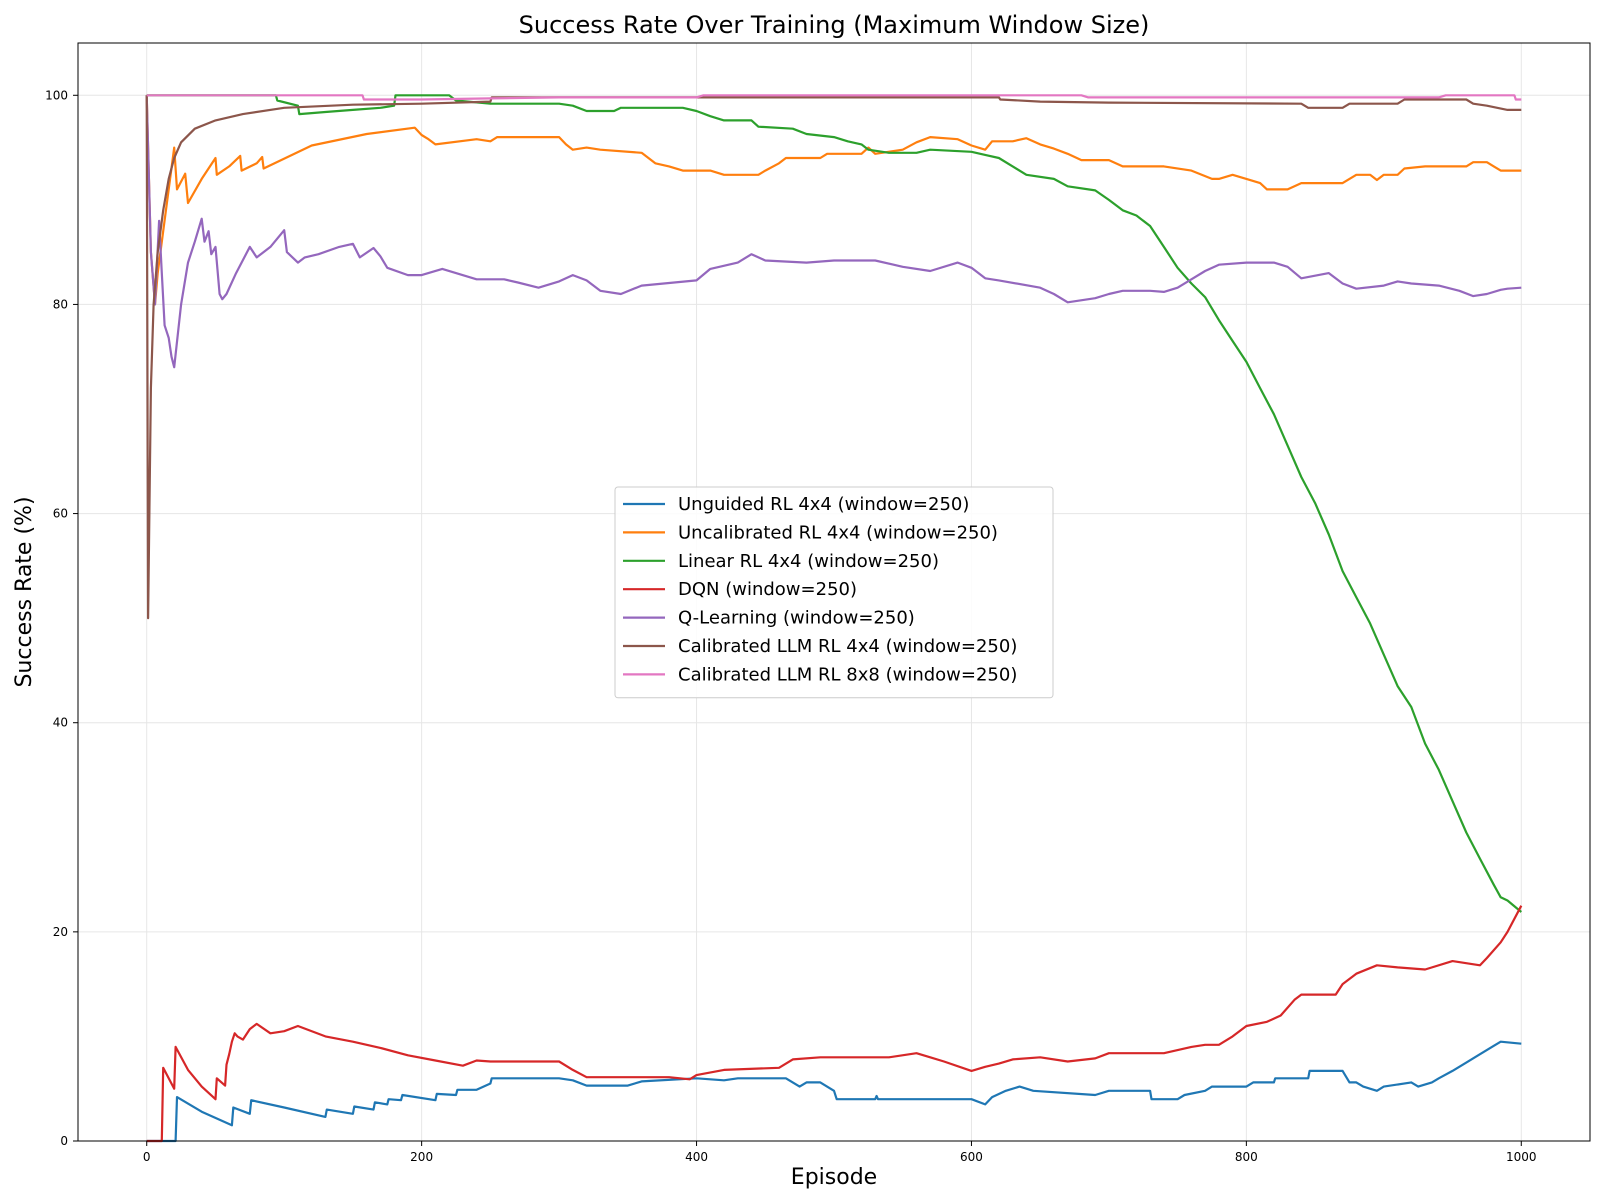  Describe the element at coordinates (60, 304) in the screenshot. I see `y-tick-label: 80` at that location.